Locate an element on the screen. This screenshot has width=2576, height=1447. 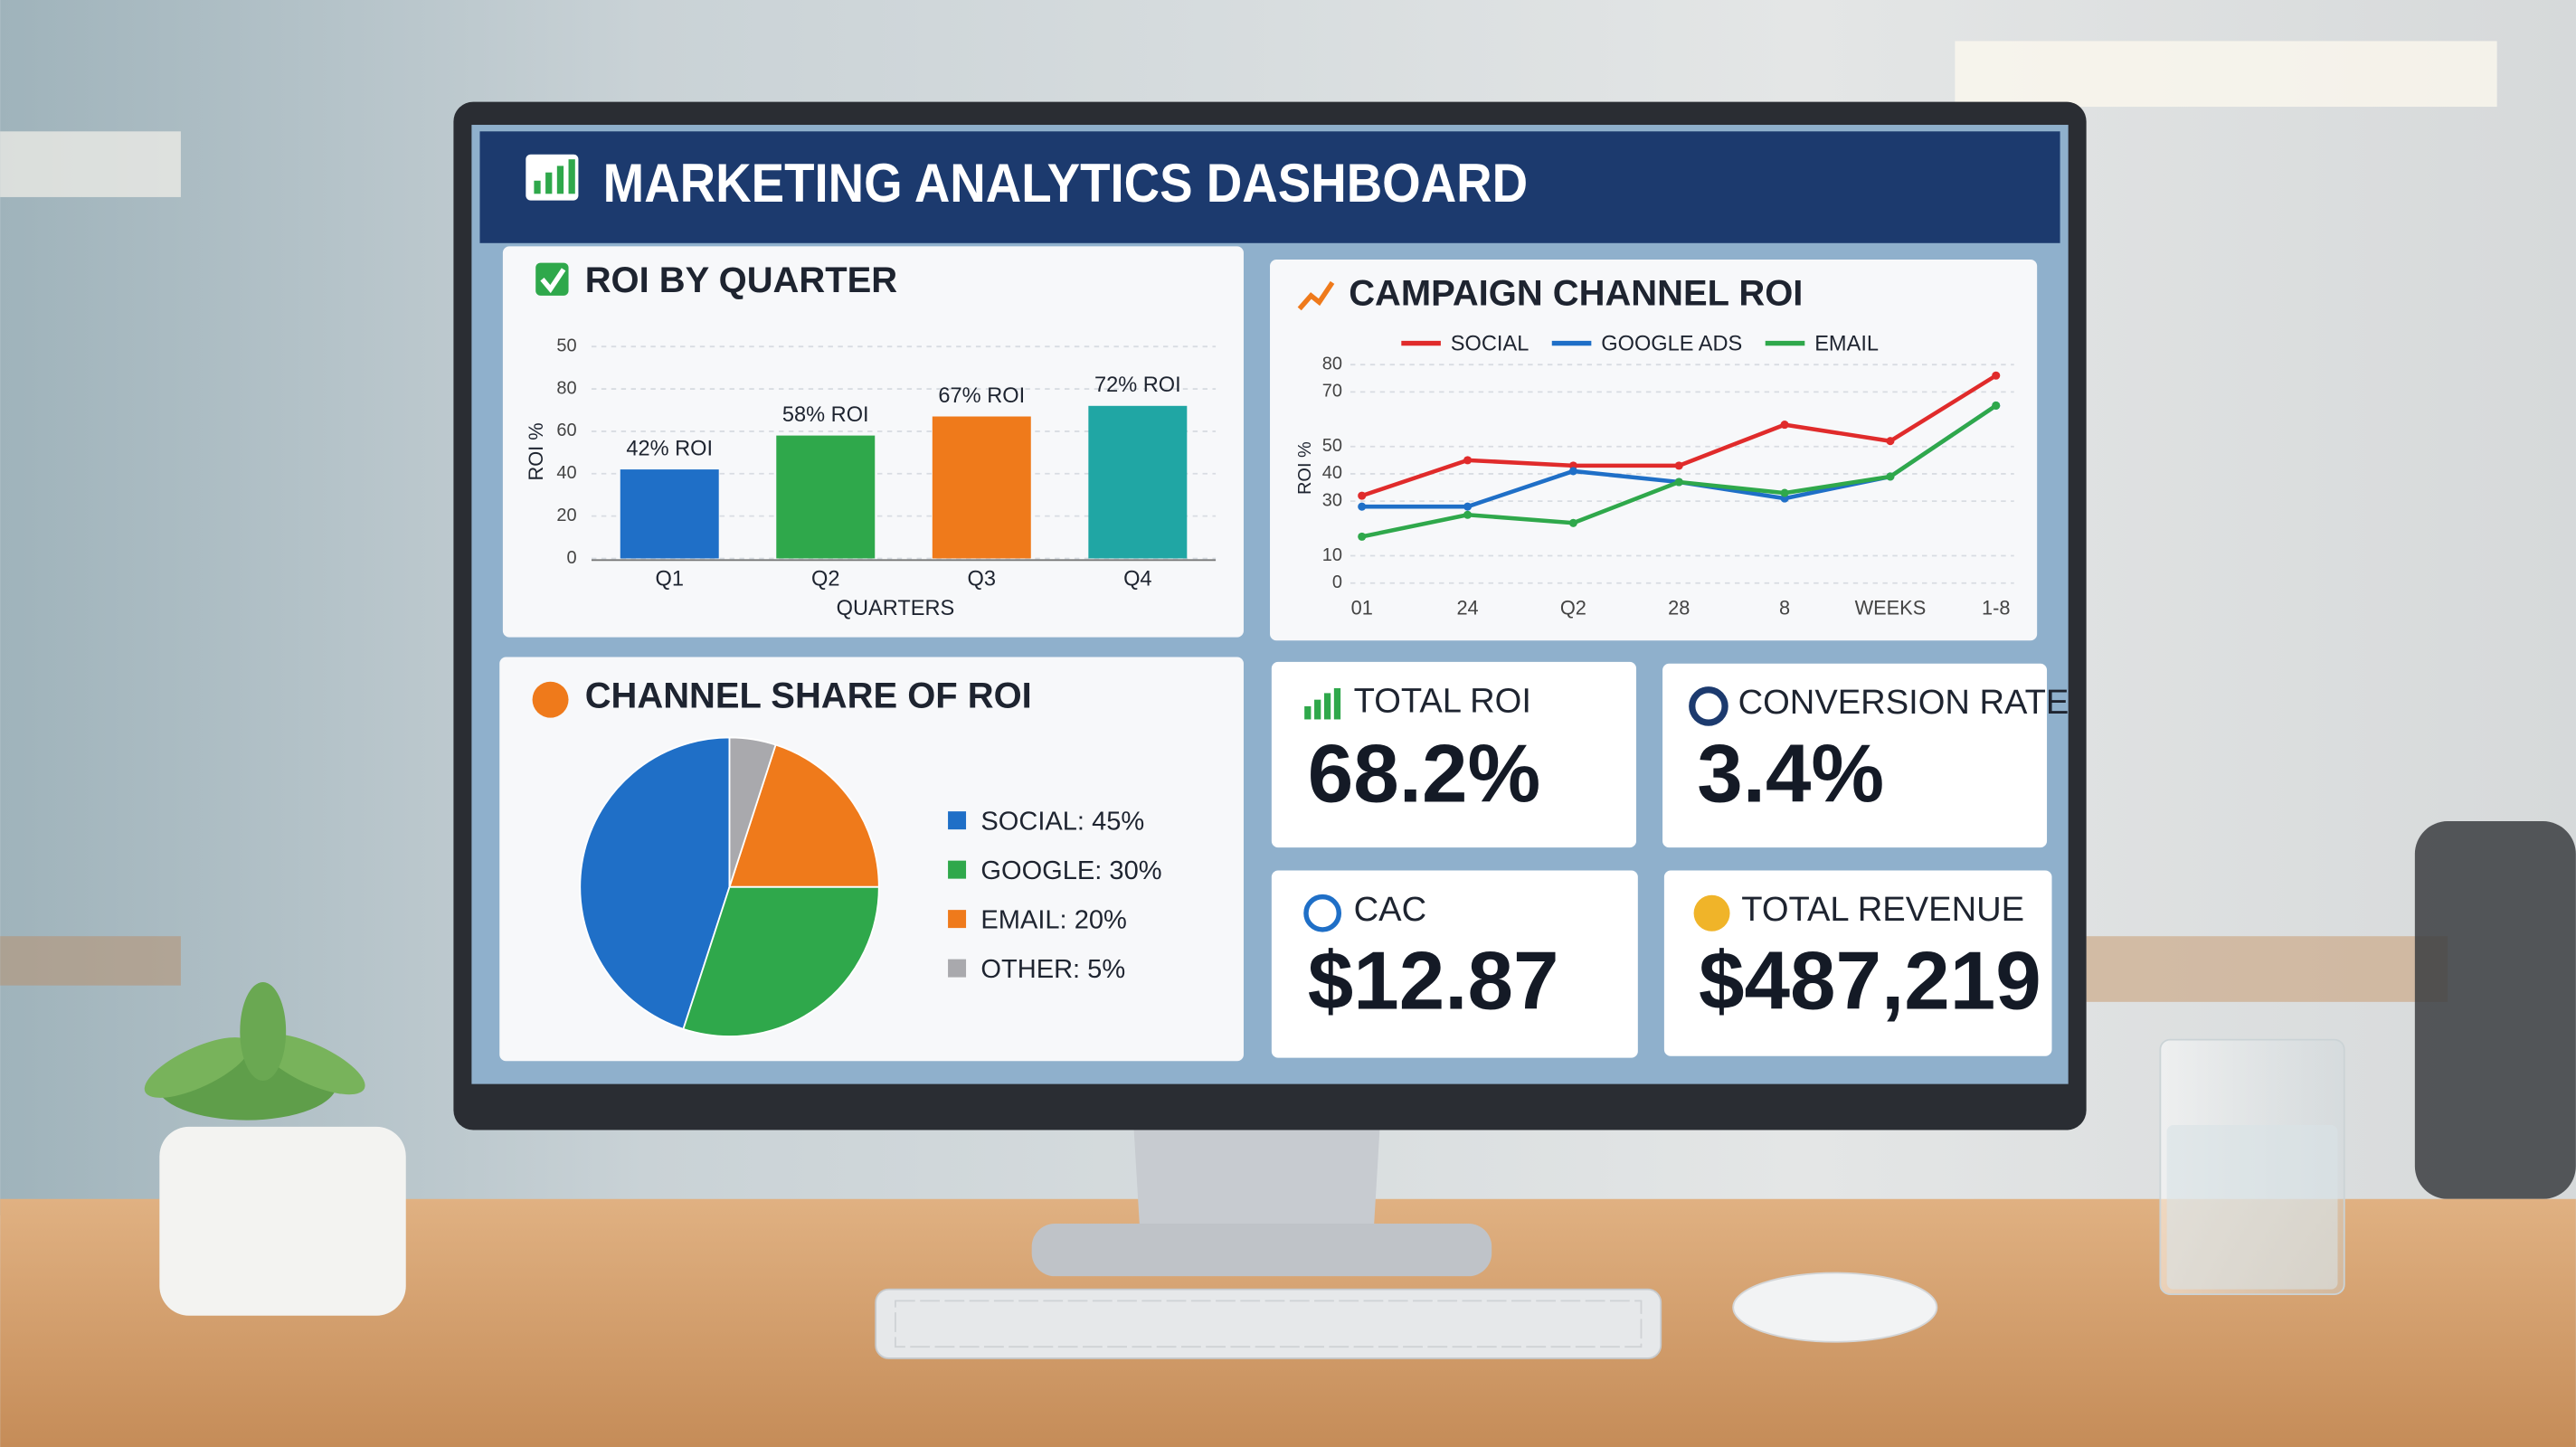
legend-label: SOCIAL: 45% is located at coordinates (1062, 822).